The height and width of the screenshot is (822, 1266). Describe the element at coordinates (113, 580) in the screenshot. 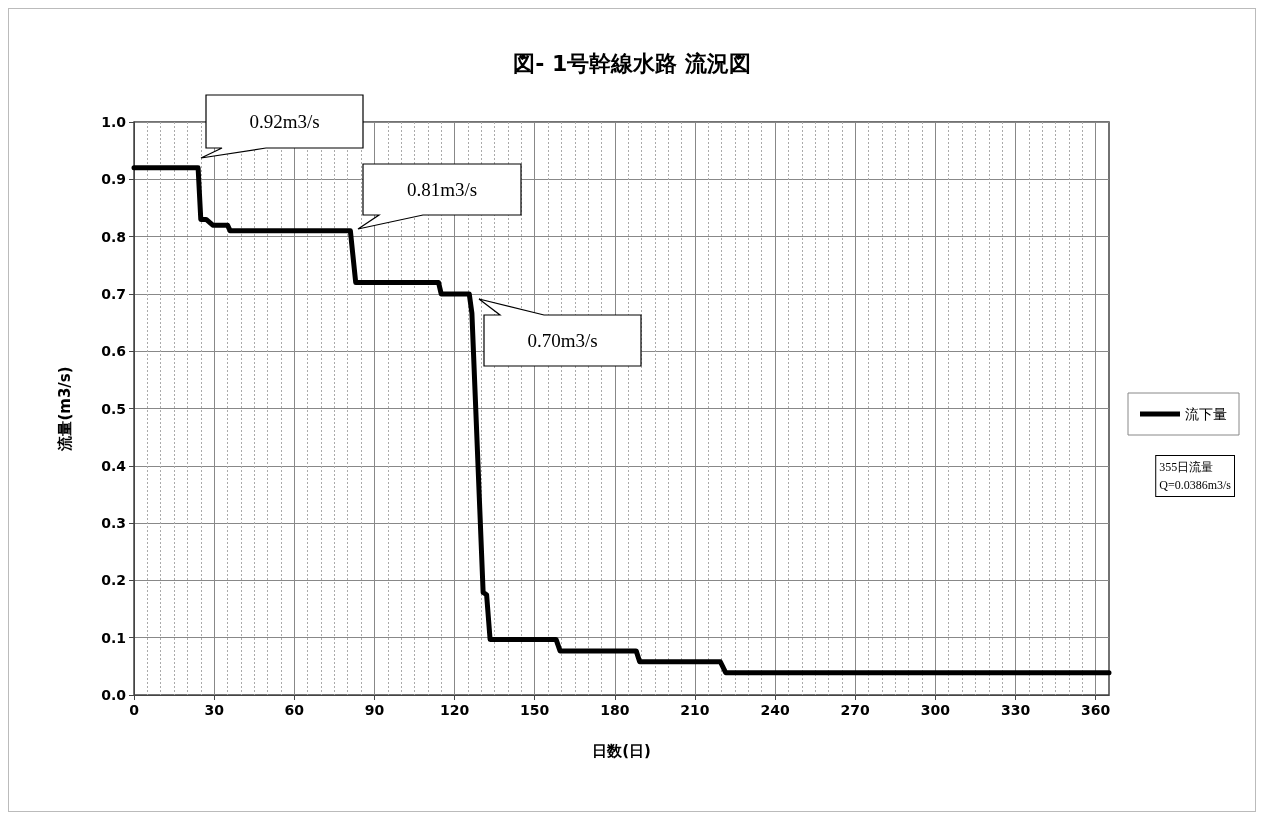

I see `y-tick-label: 0.2` at that location.